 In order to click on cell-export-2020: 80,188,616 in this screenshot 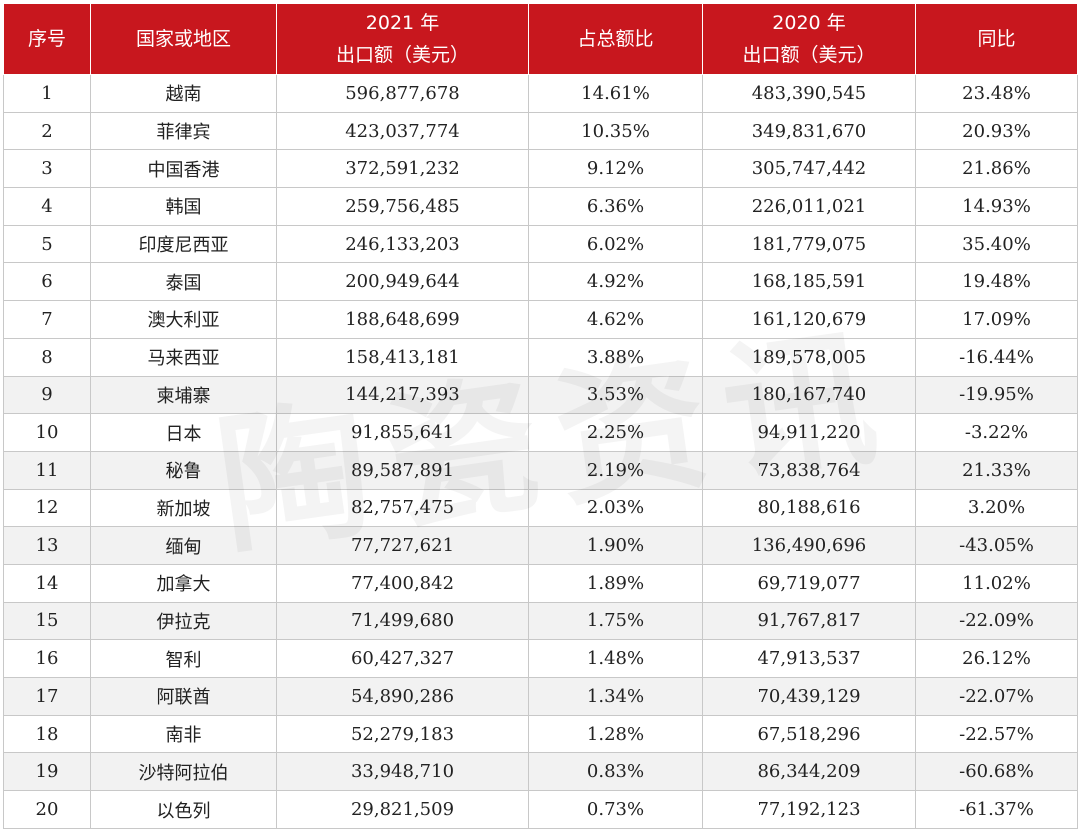, I will do `click(809, 508)`.